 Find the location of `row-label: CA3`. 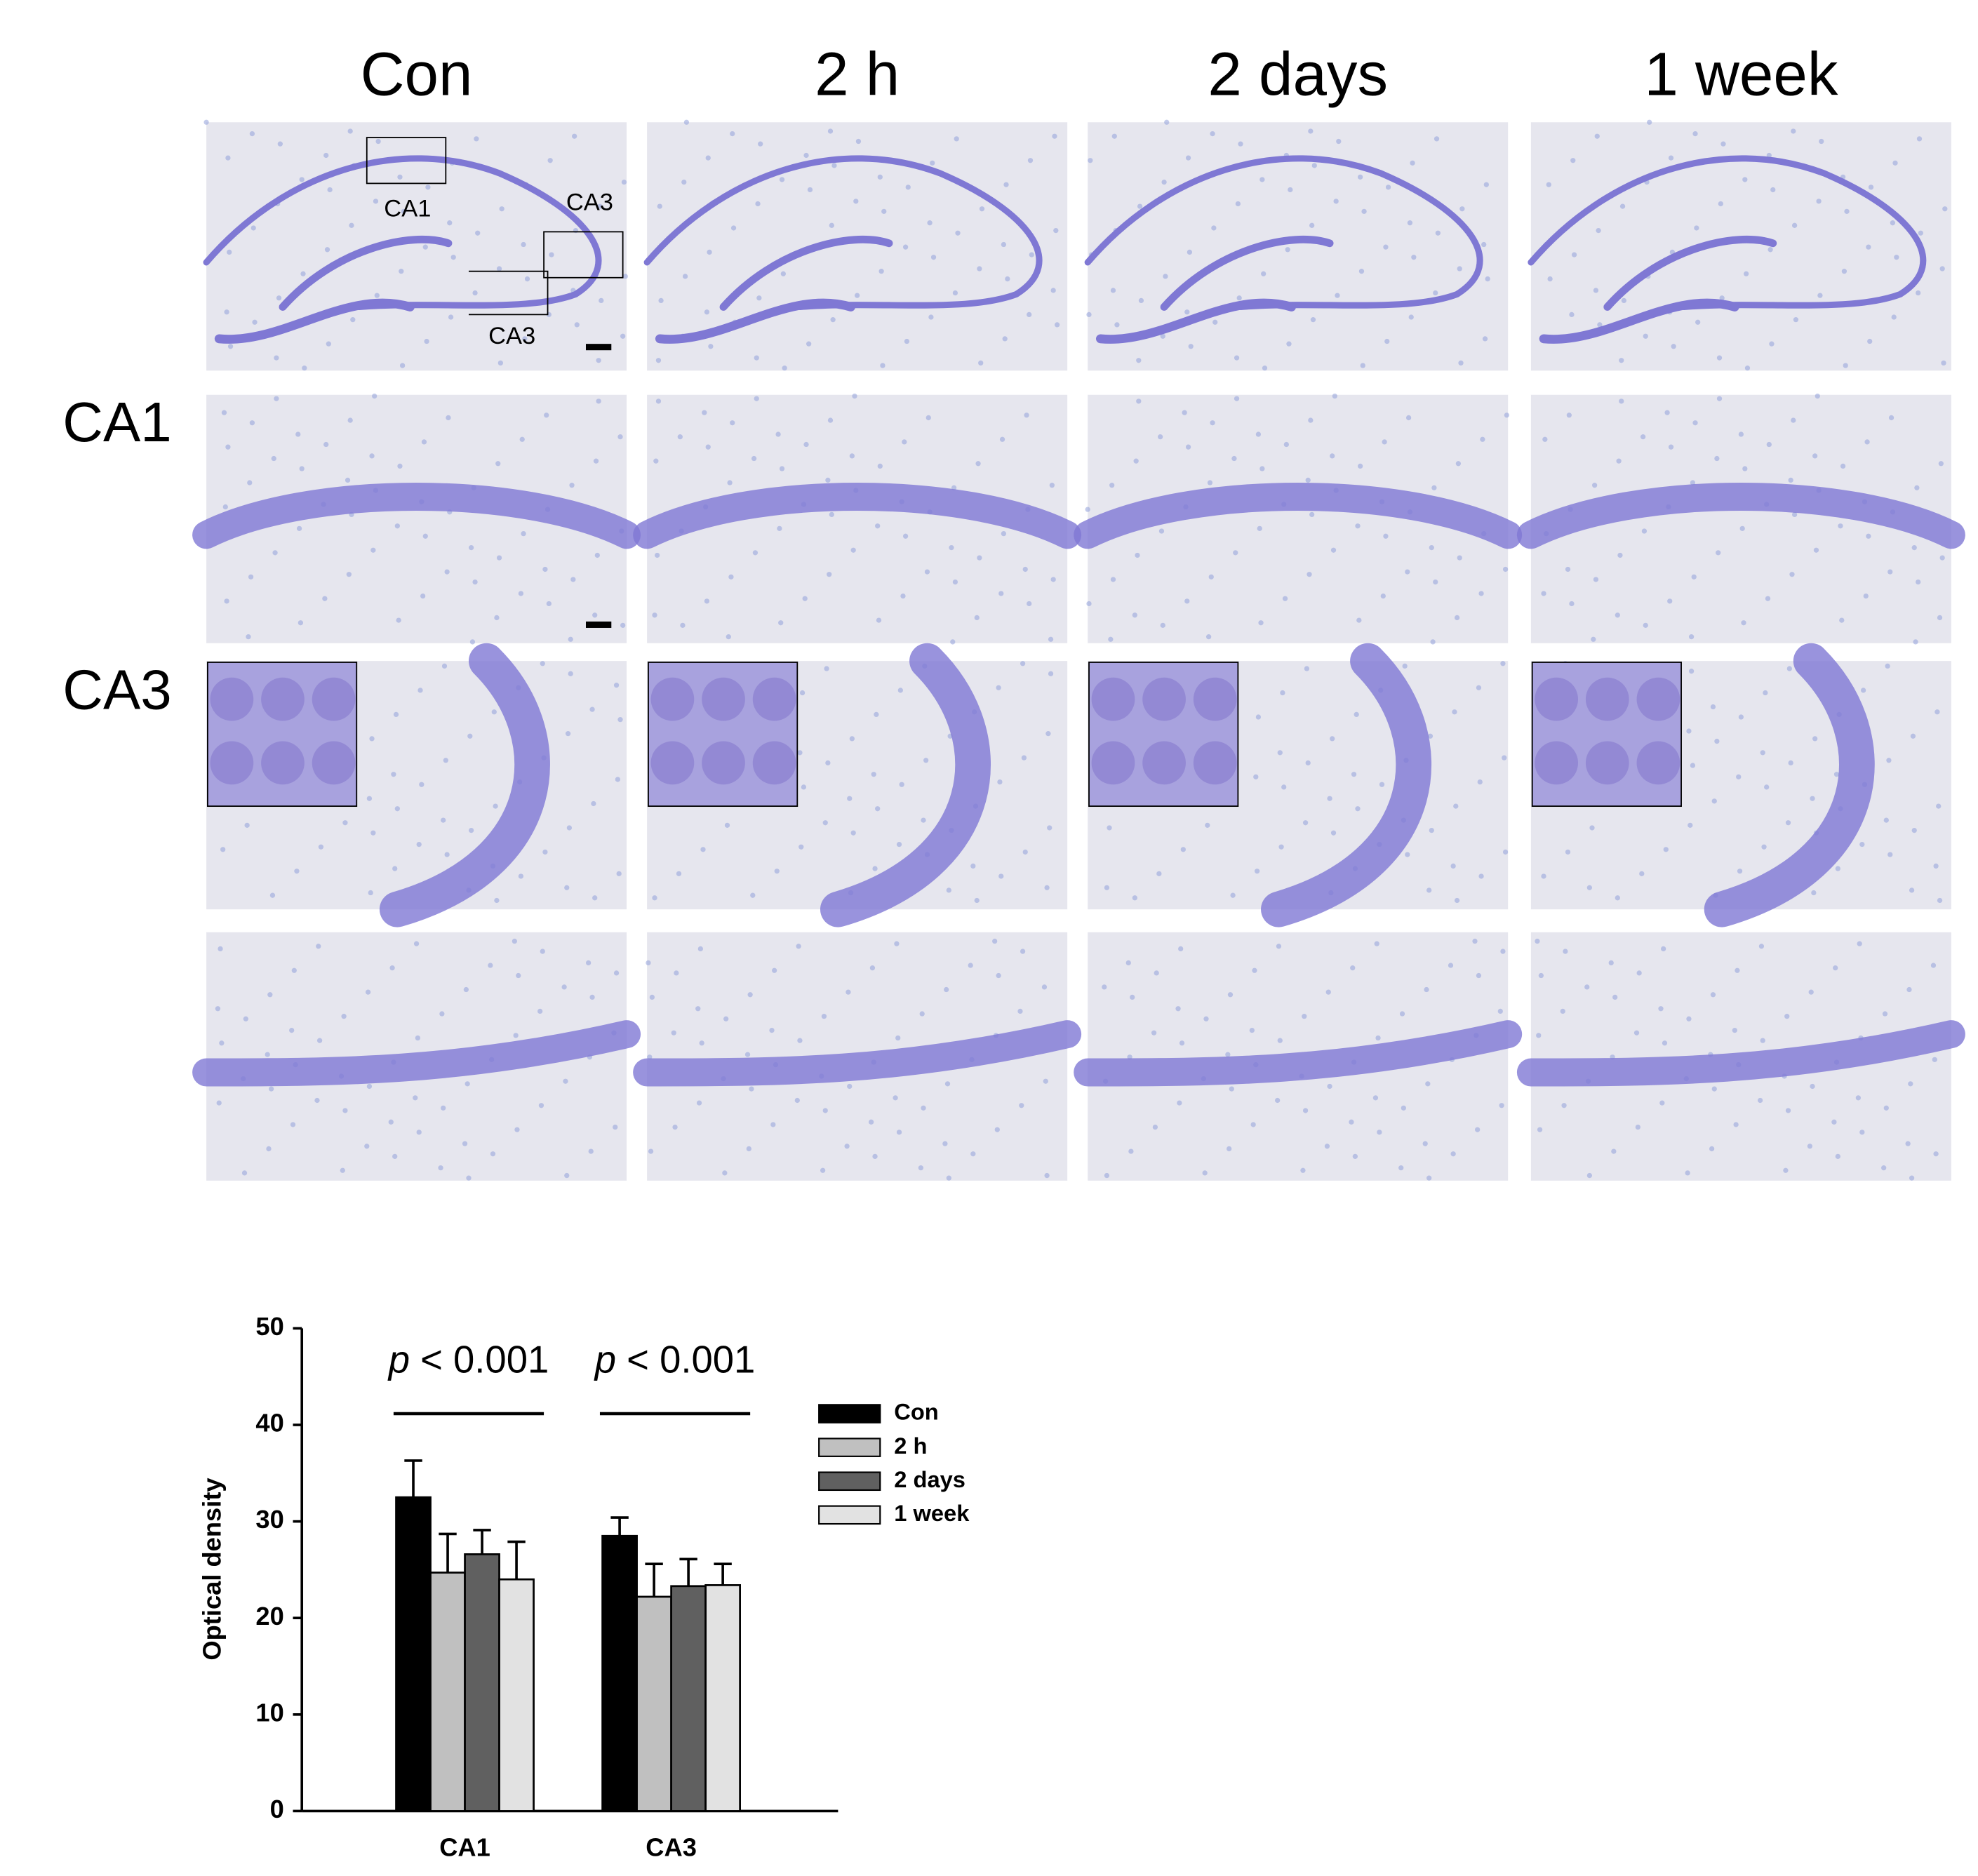

row-label: CA3 is located at coordinates (116, 689).